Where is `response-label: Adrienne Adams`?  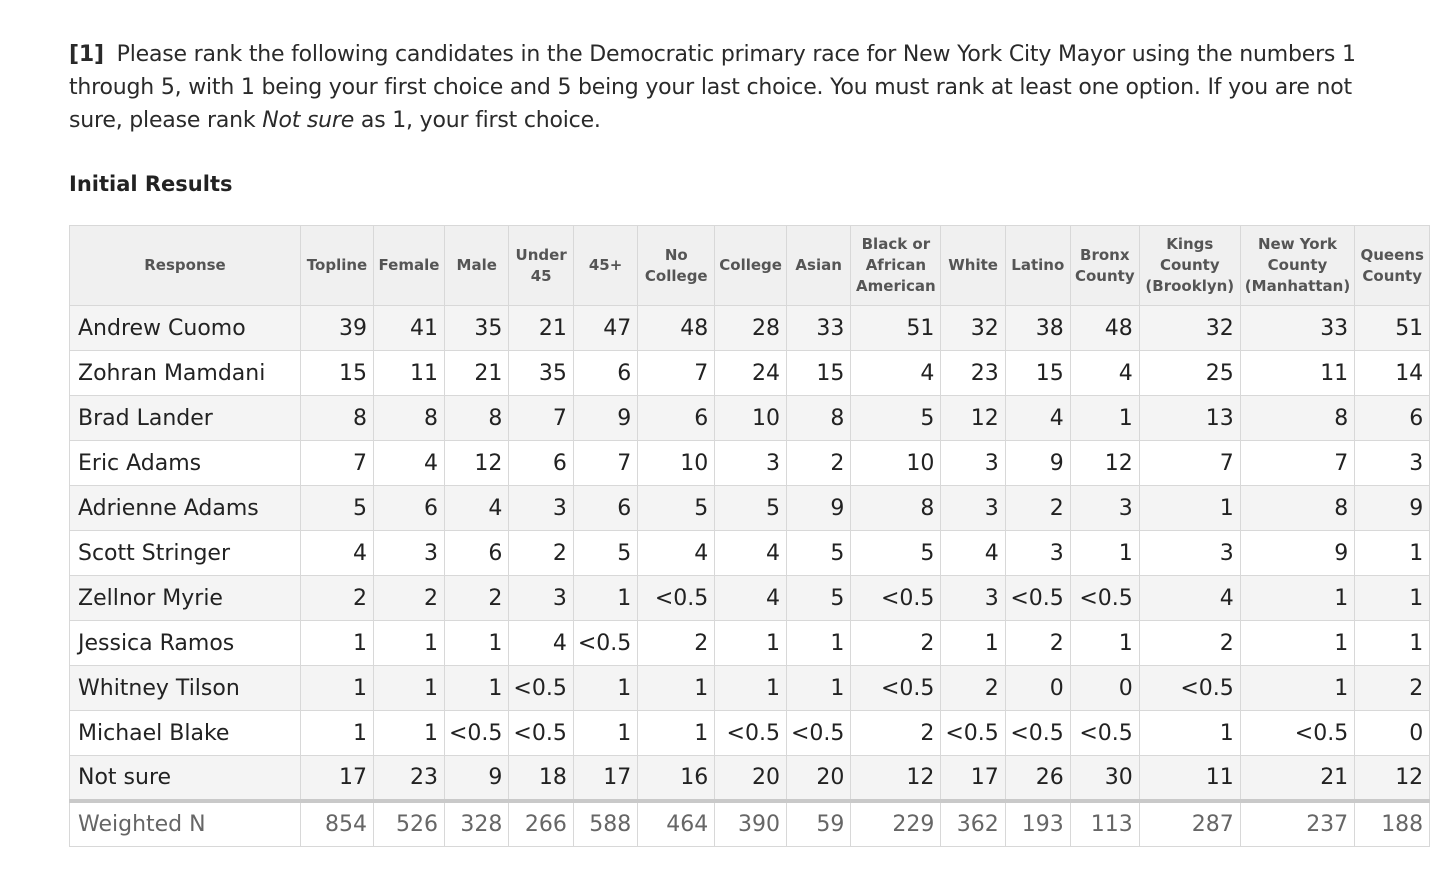
response-label: Adrienne Adams is located at coordinates (185, 508).